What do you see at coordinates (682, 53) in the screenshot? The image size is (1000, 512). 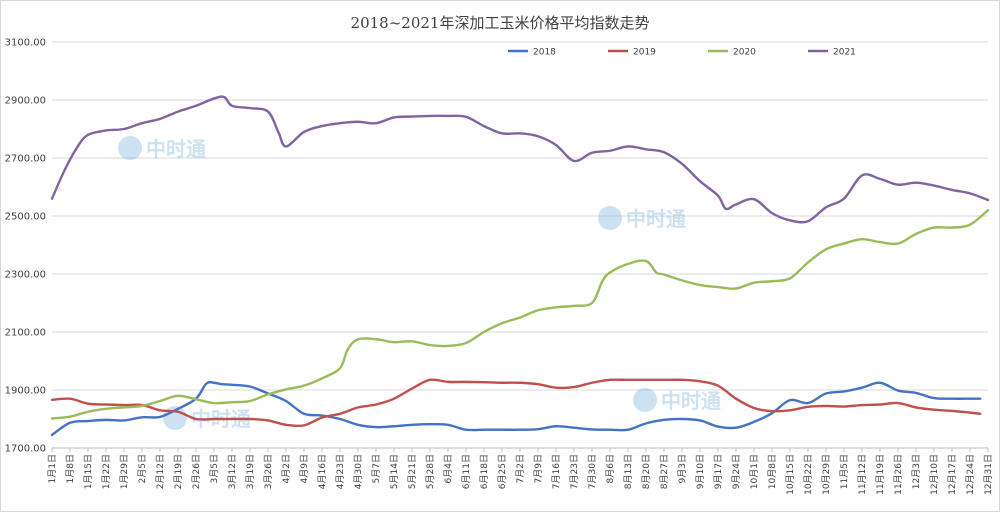 I see `legend: 2018 2019 2020 2021` at bounding box center [682, 53].